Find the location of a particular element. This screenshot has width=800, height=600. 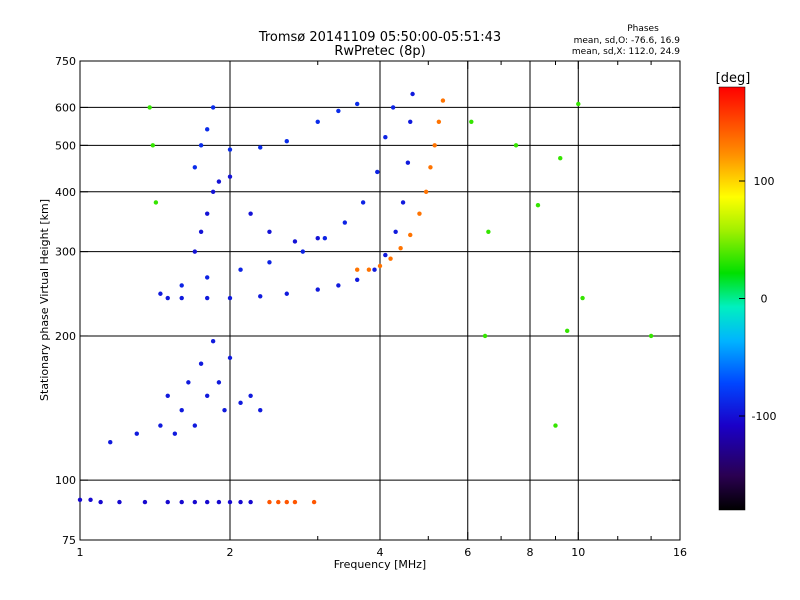

phase-colorbar: [deg] 100 0 -100 is located at coordinates (746, 291).